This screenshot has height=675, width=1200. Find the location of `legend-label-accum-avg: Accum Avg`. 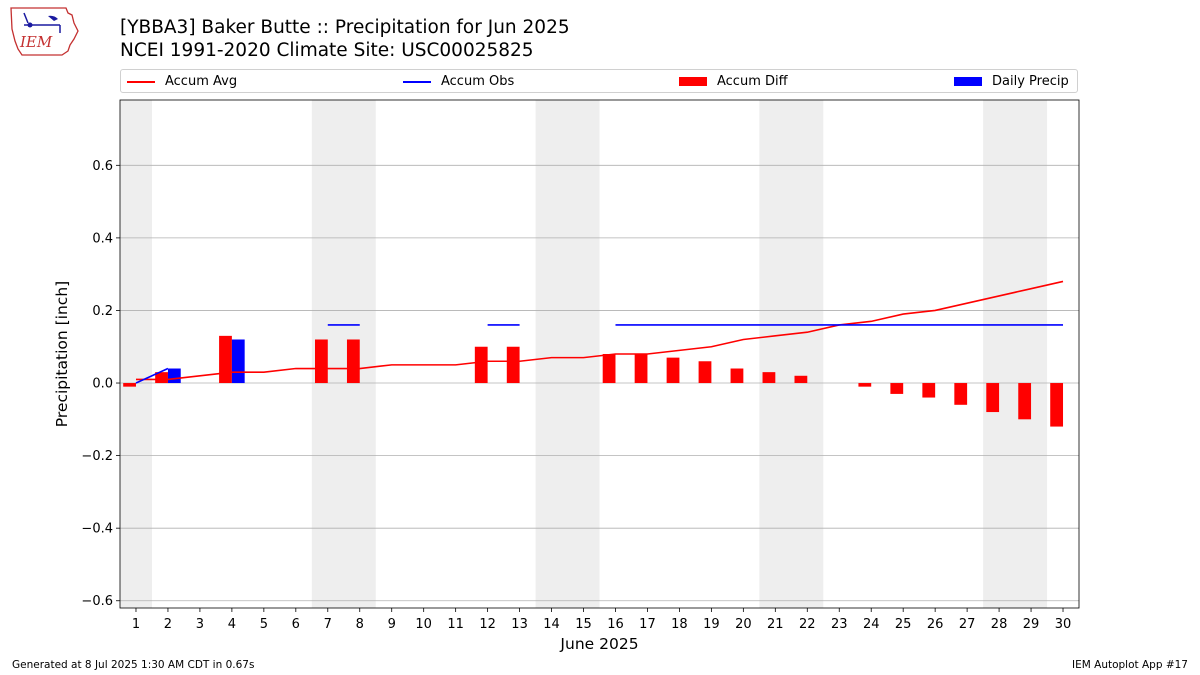

legend-label-accum-avg: Accum Avg is located at coordinates (201, 81).